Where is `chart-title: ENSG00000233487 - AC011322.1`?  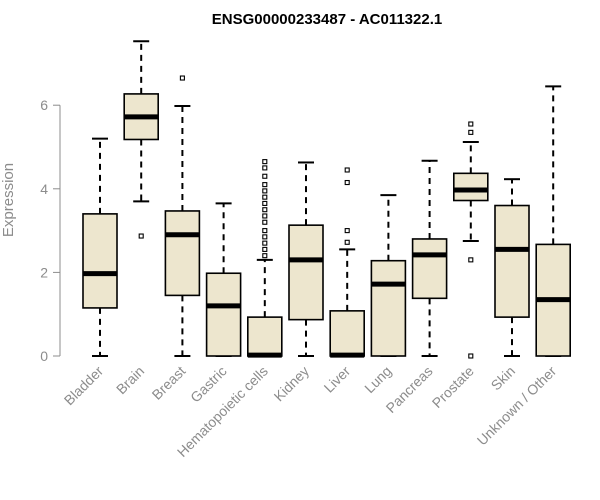 chart-title: ENSG00000233487 - AC011322.1 is located at coordinates (327, 19).